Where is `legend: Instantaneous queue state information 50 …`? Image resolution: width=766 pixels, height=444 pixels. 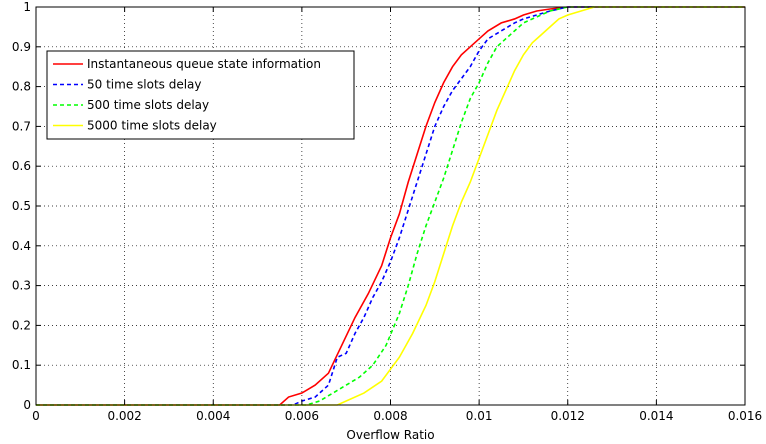 legend: Instantaneous queue state information 50 … is located at coordinates (200, 95).